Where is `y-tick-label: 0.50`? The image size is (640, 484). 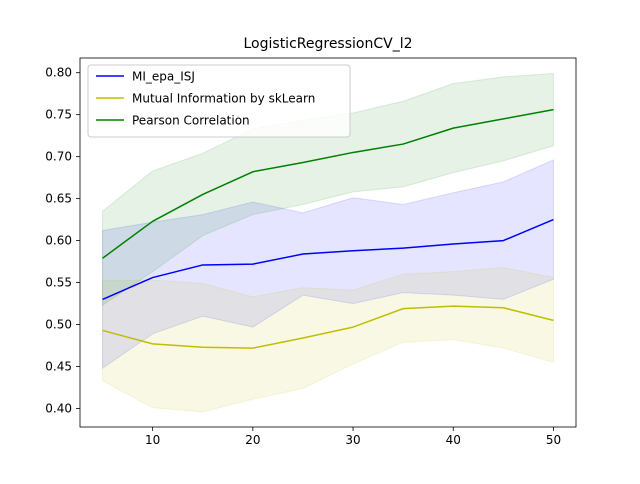
y-tick-label: 0.50 is located at coordinates (58, 325).